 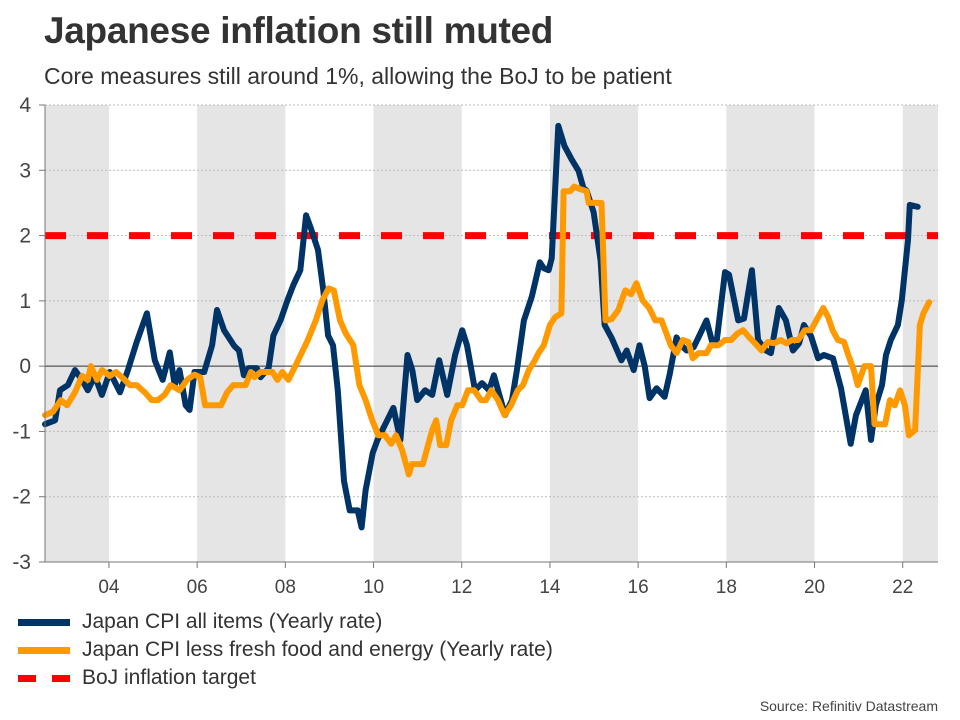 I want to click on x-tick-label: 16, so click(x=638, y=587).